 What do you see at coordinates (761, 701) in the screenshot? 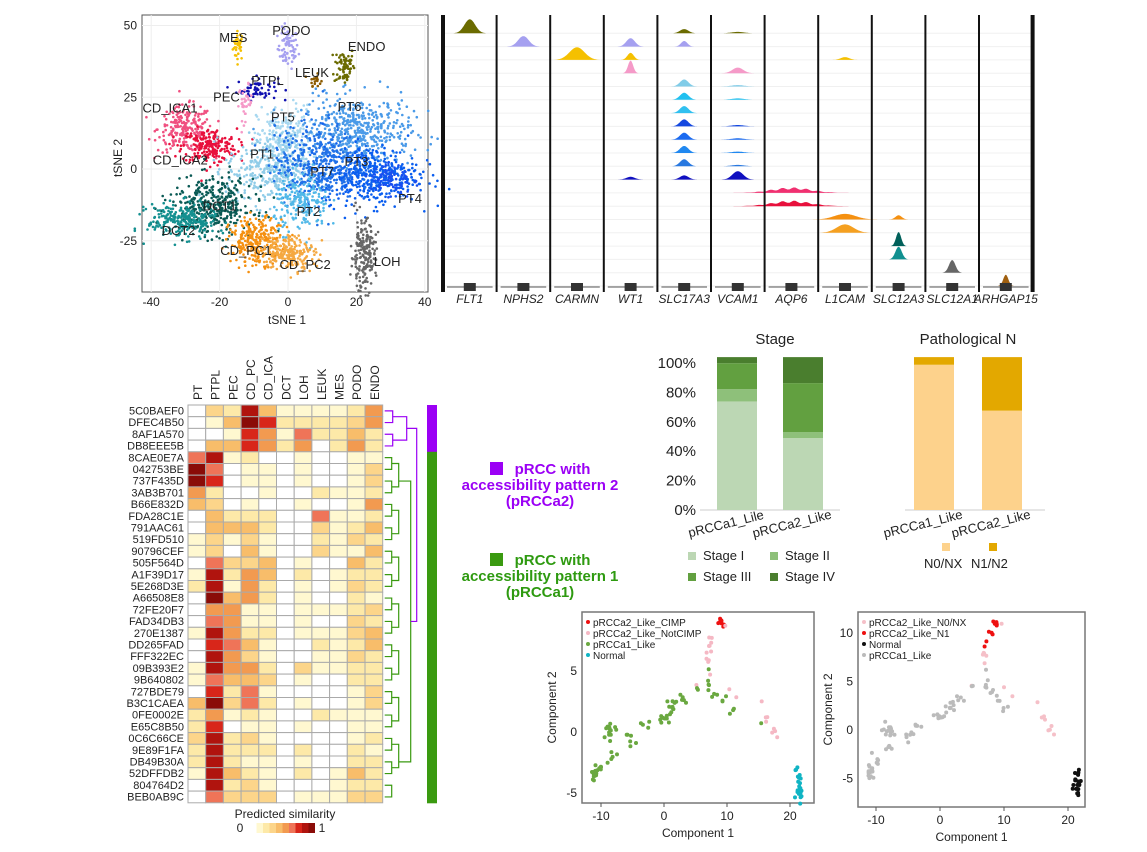
I see `trajectory-point` at bounding box center [761, 701].